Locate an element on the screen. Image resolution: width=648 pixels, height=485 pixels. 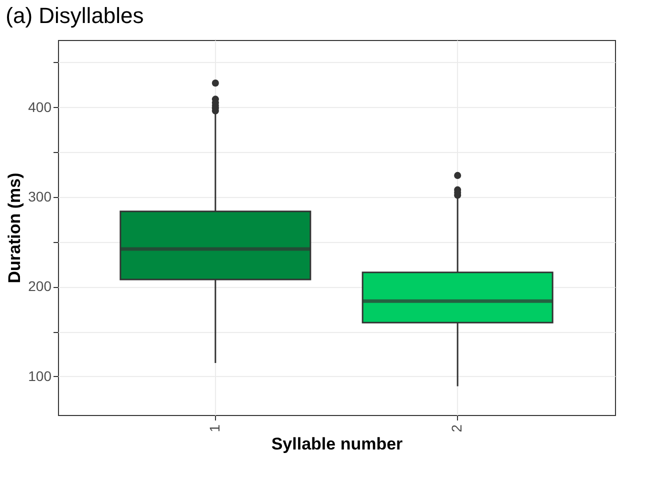
x-axis-title: Syllable number is located at coordinates (337, 444).